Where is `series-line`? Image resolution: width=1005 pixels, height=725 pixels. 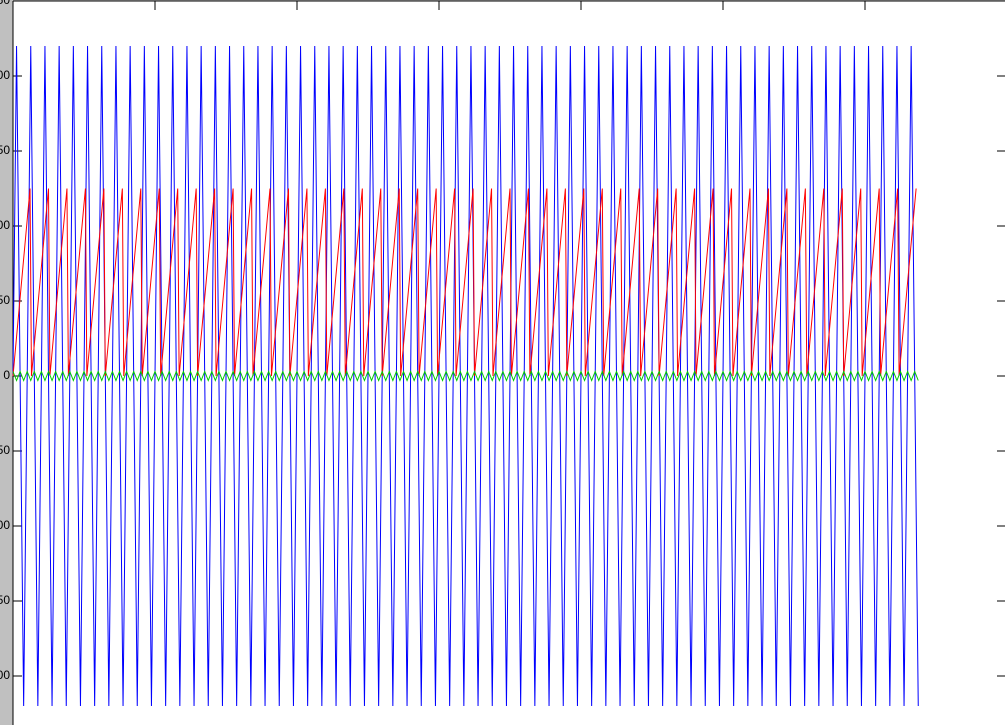 series-line is located at coordinates (465, 376).